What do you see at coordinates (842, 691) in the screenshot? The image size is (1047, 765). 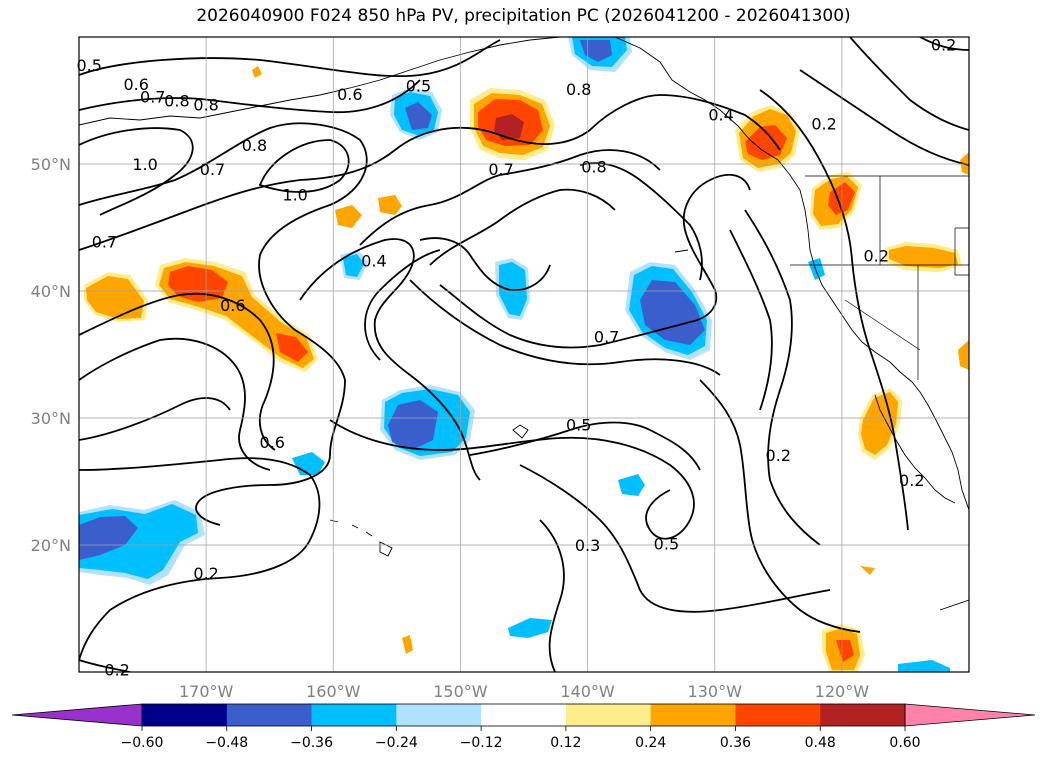 I see `lon-tick-label: 120°W` at bounding box center [842, 691].